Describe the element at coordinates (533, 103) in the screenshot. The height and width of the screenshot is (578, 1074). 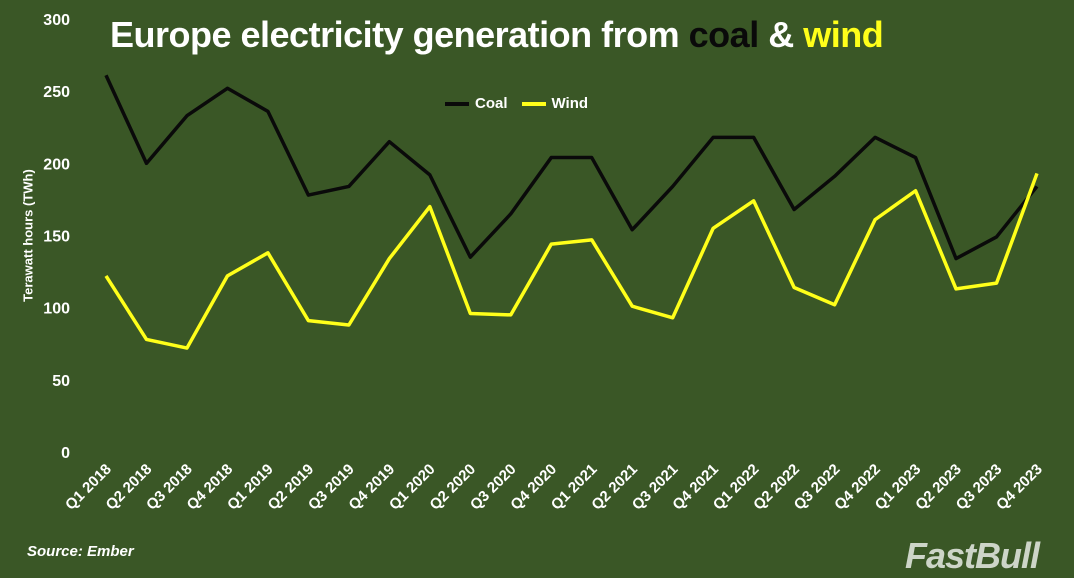
I see `legend-wind-swatch` at that location.